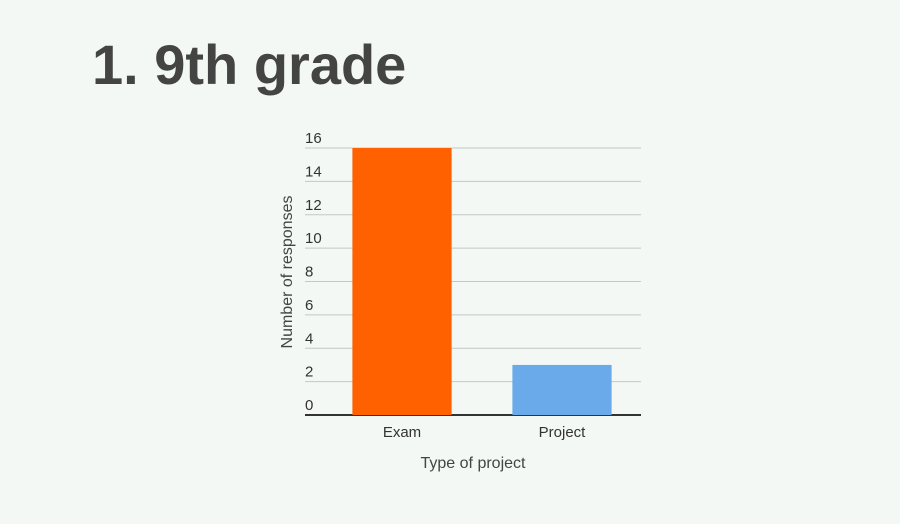 The width and height of the screenshot is (900, 524). I want to click on x-tick-label: Exam, so click(402, 432).